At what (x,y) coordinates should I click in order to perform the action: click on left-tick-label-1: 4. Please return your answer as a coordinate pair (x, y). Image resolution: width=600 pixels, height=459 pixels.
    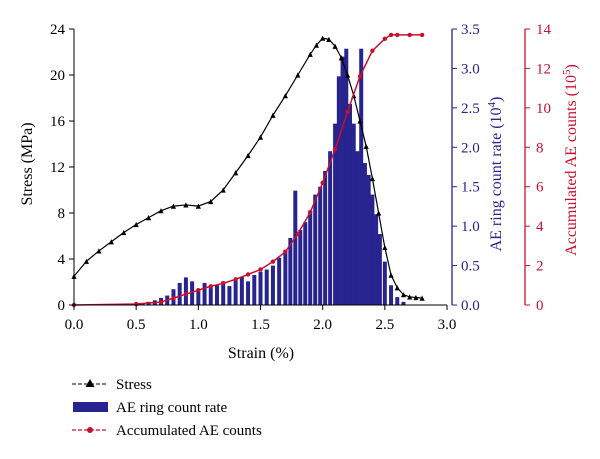
    Looking at the image, I should click on (62, 260).